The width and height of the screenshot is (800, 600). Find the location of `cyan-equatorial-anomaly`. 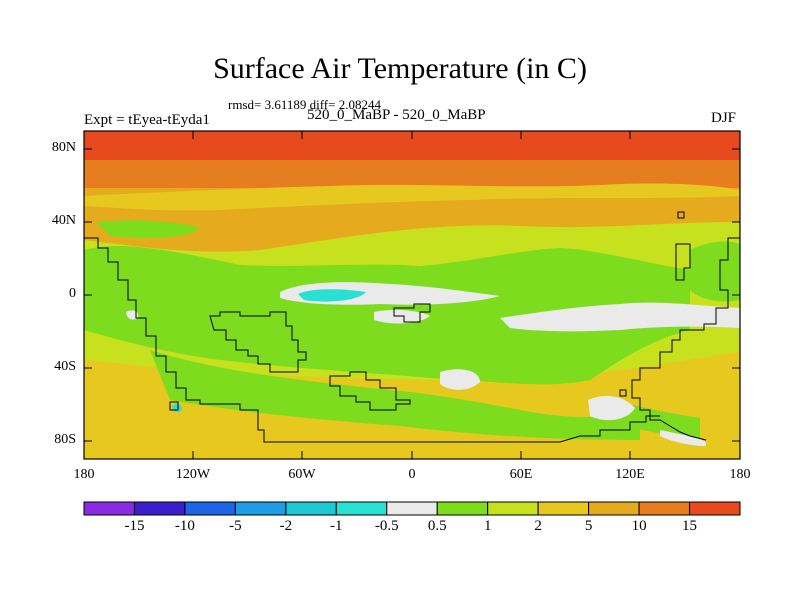

cyan-equatorial-anomaly is located at coordinates (332, 295).